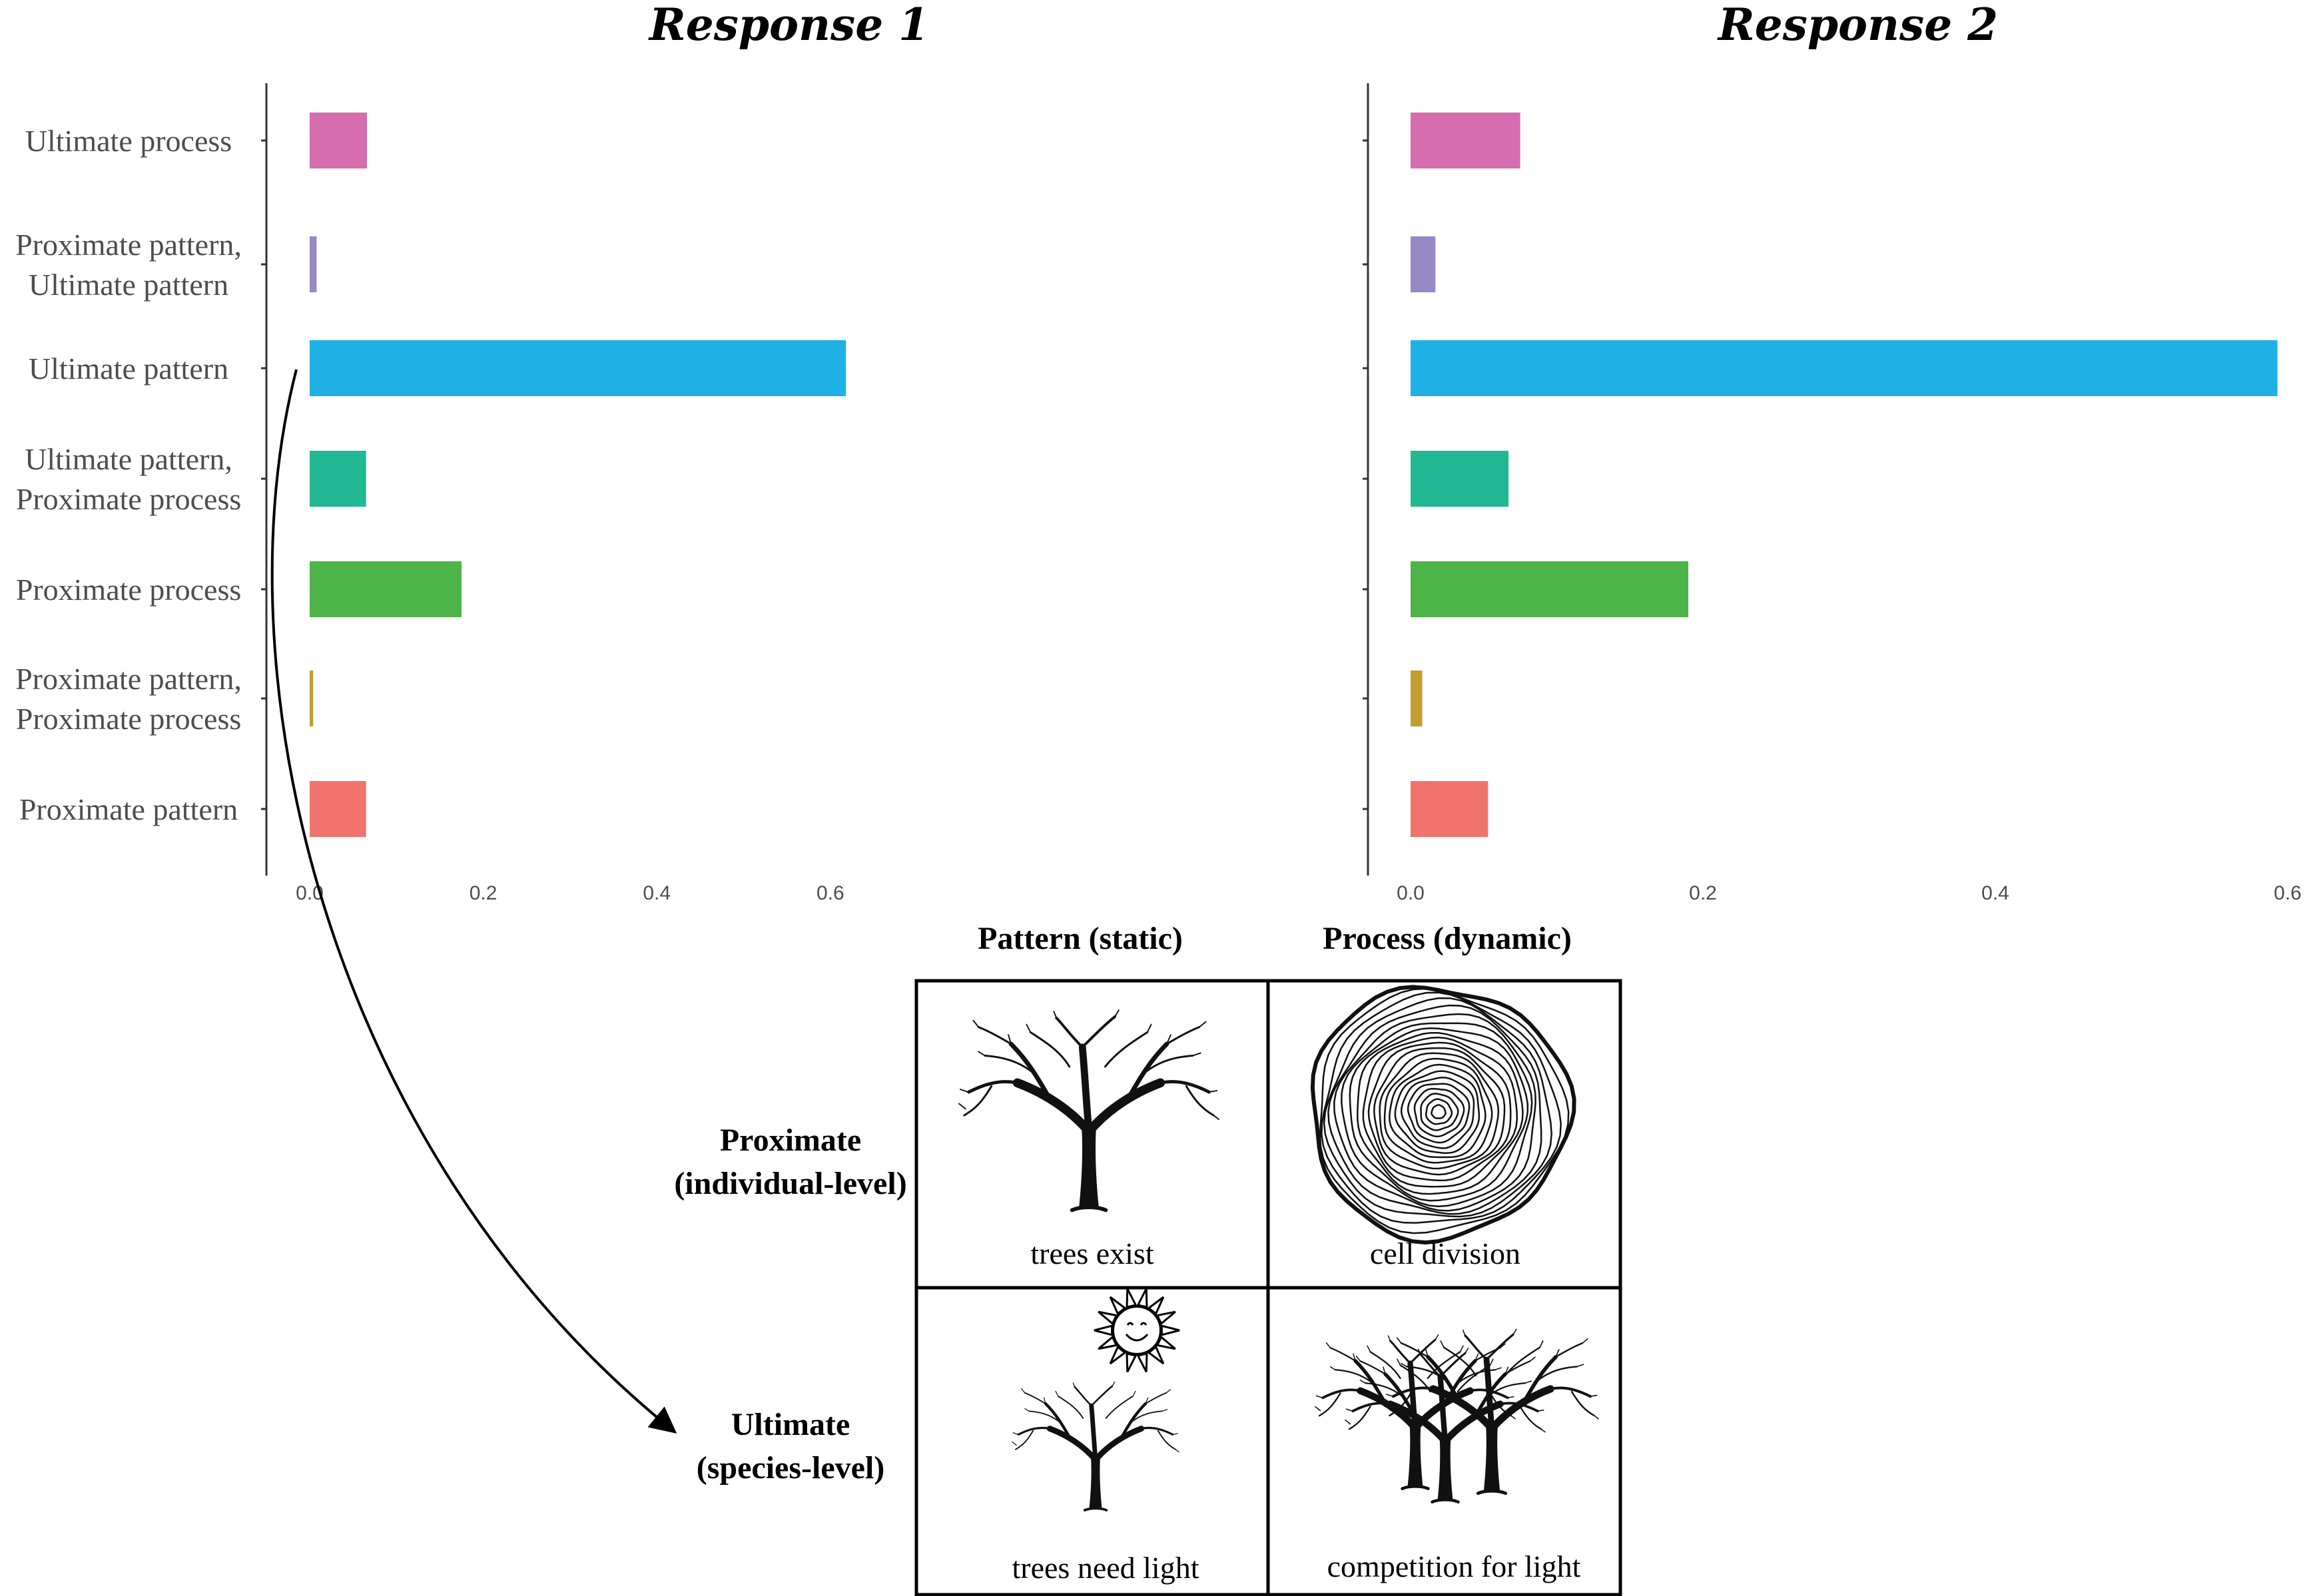 The width and height of the screenshot is (2305, 1596). Describe the element at coordinates (1443, 1115) in the screenshot. I see `tree-rings-icon` at that location.